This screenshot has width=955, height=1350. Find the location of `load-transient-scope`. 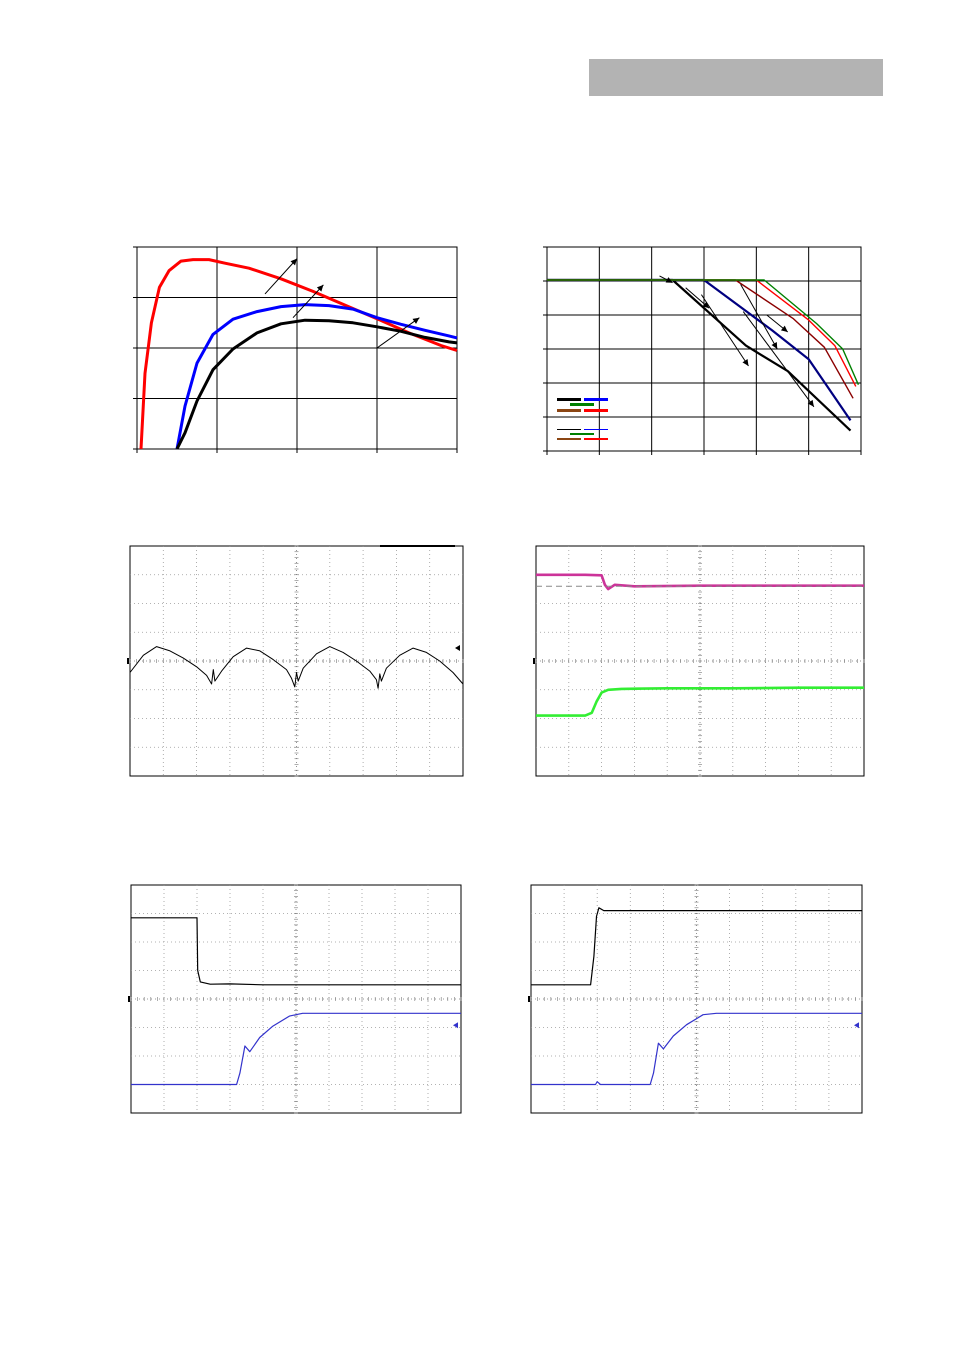

load-transient-scope is located at coordinates (699, 661).